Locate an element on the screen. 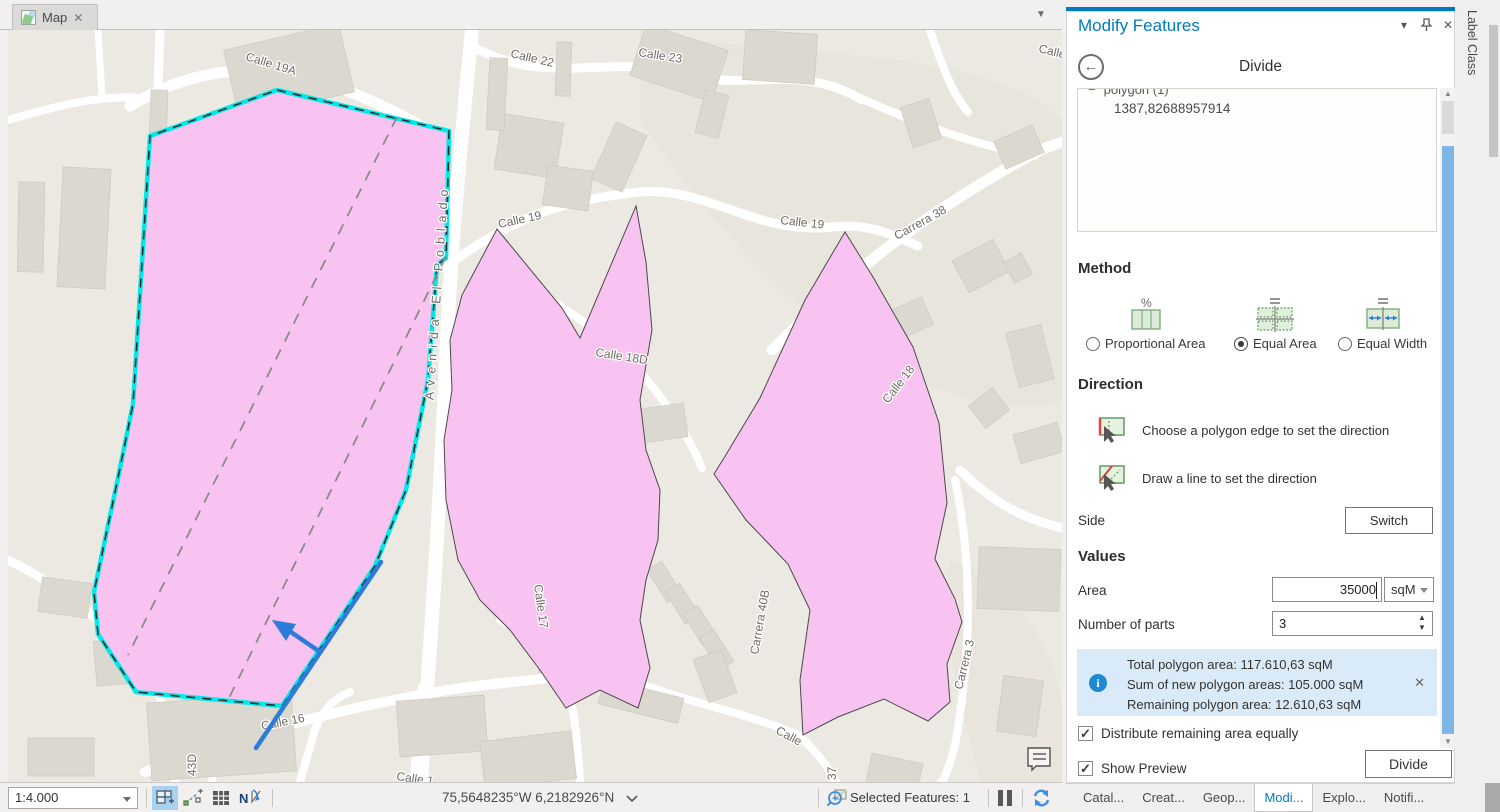 The image size is (1500, 812). method-heading: Method is located at coordinates (1105, 268).